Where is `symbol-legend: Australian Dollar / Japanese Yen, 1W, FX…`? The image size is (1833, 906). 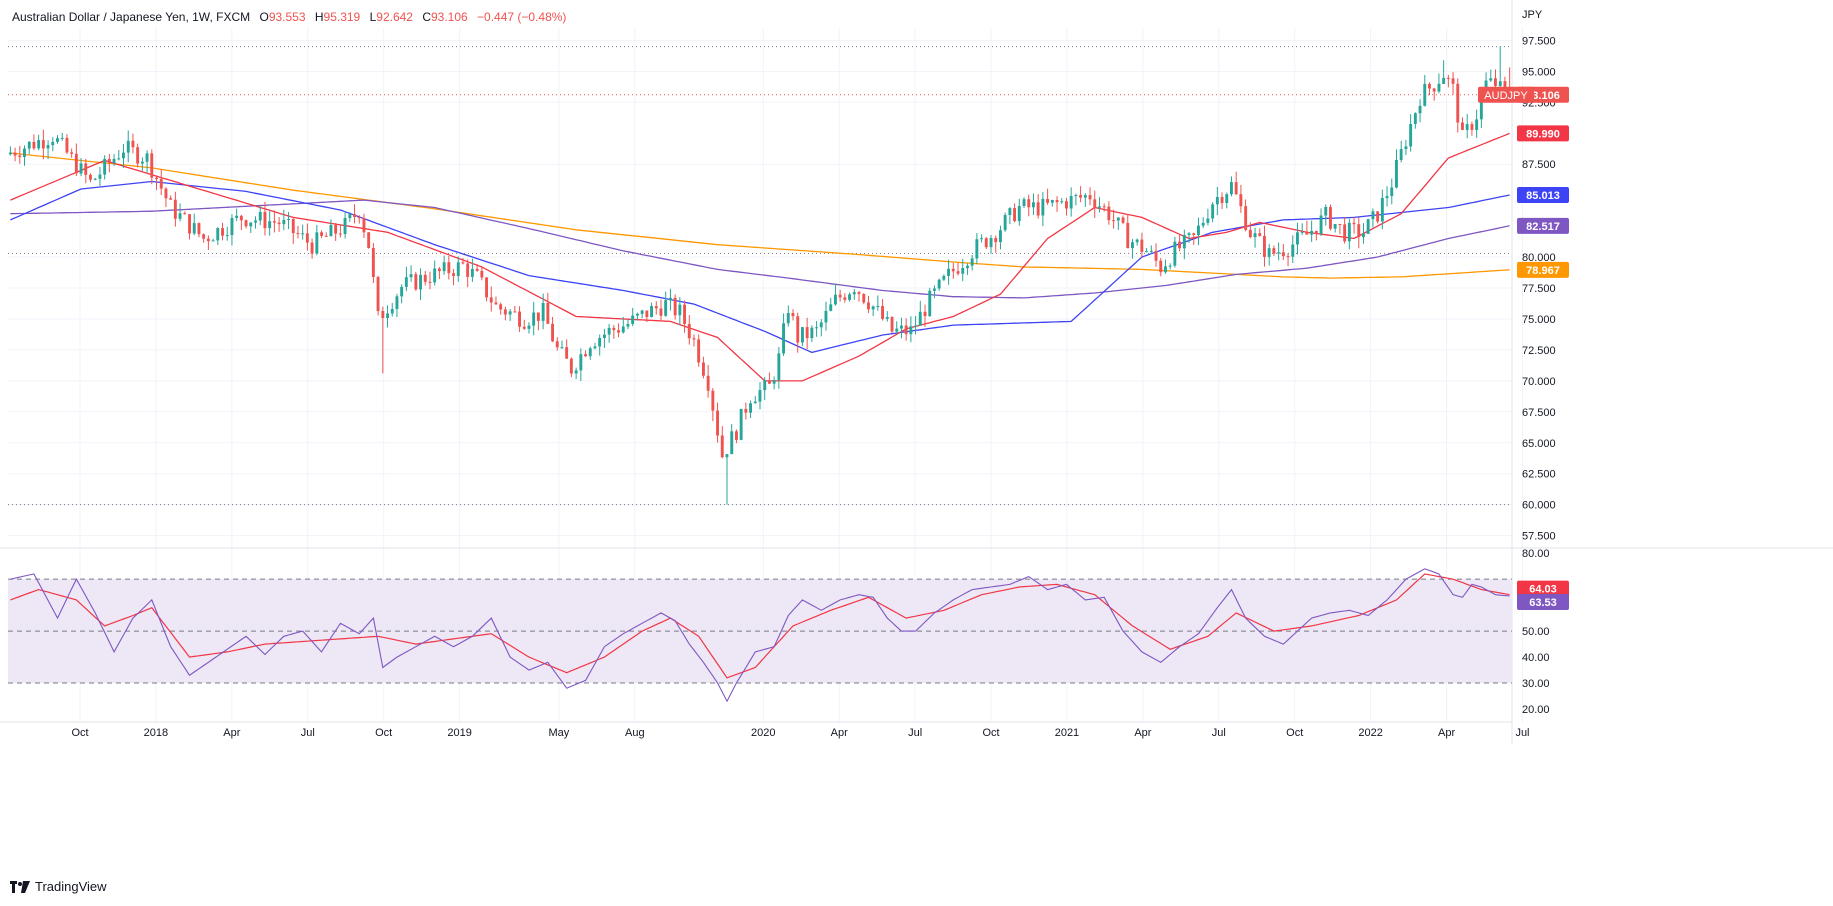
symbol-legend: Australian Dollar / Japanese Yen, 1W, FX… is located at coordinates (289, 17).